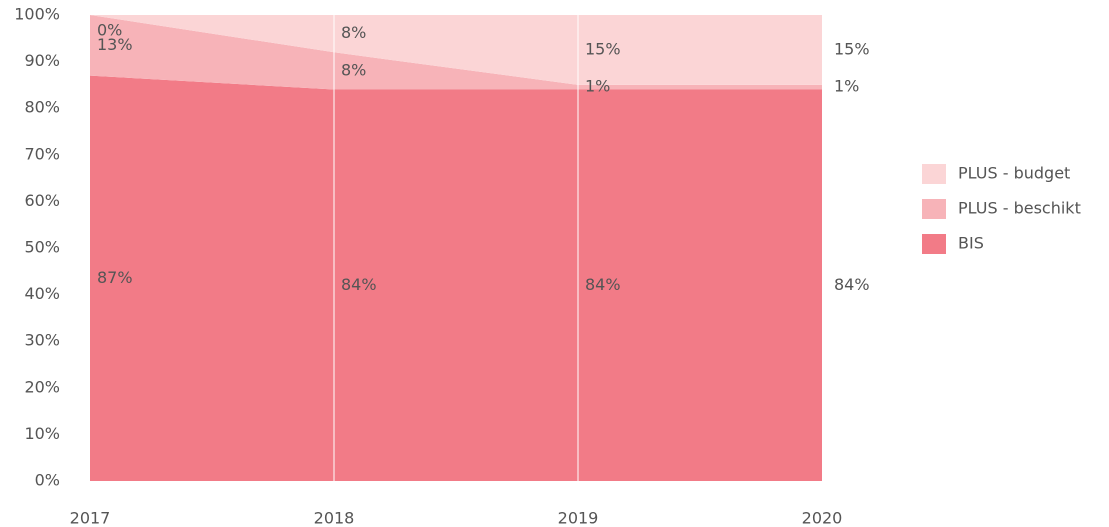 The image size is (1109, 527). Describe the element at coordinates (47, 480) in the screenshot. I see `y-tick-label: 0%` at that location.